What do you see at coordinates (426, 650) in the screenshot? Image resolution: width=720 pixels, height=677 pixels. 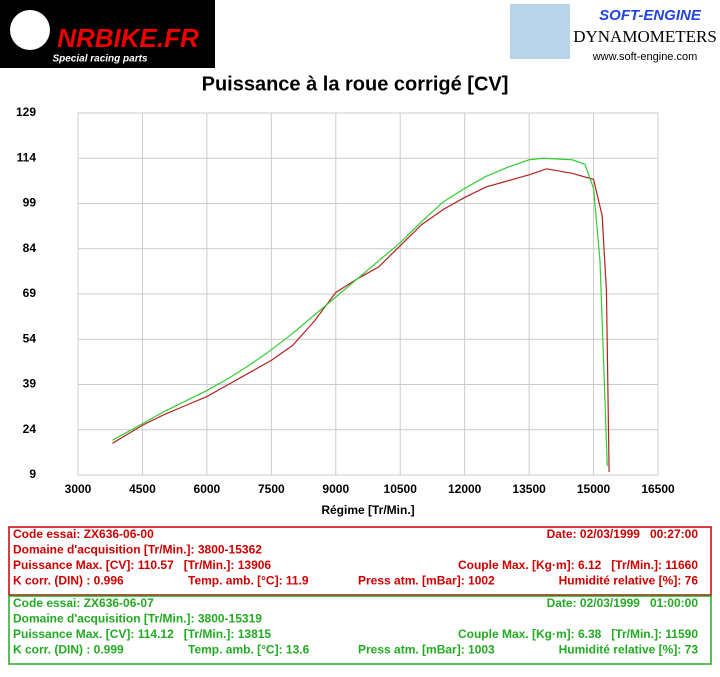 I see `panel-text: Press atm. [mBar]: 1003` at bounding box center [426, 650].